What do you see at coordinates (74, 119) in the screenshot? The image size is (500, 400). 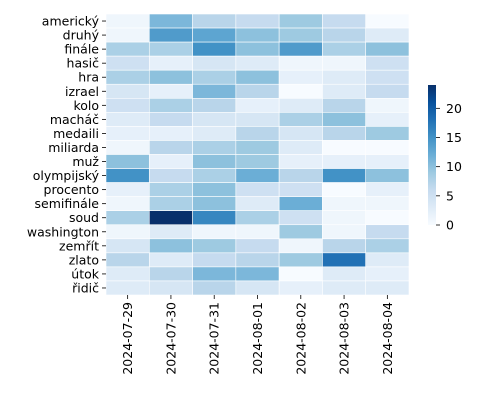 I see `y-tick-label: macháč` at bounding box center [74, 119].